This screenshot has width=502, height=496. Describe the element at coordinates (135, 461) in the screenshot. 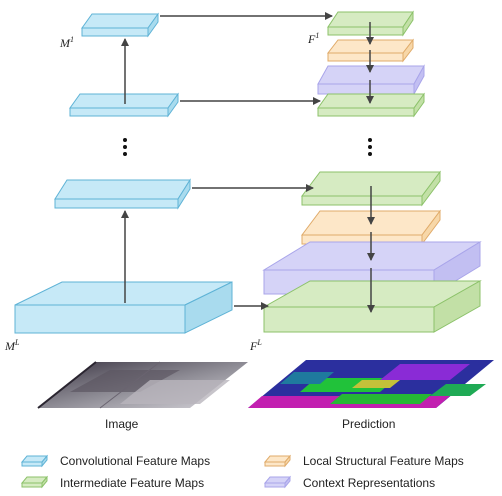

I see `svg-text: Convolutional Feature Maps` at that location.